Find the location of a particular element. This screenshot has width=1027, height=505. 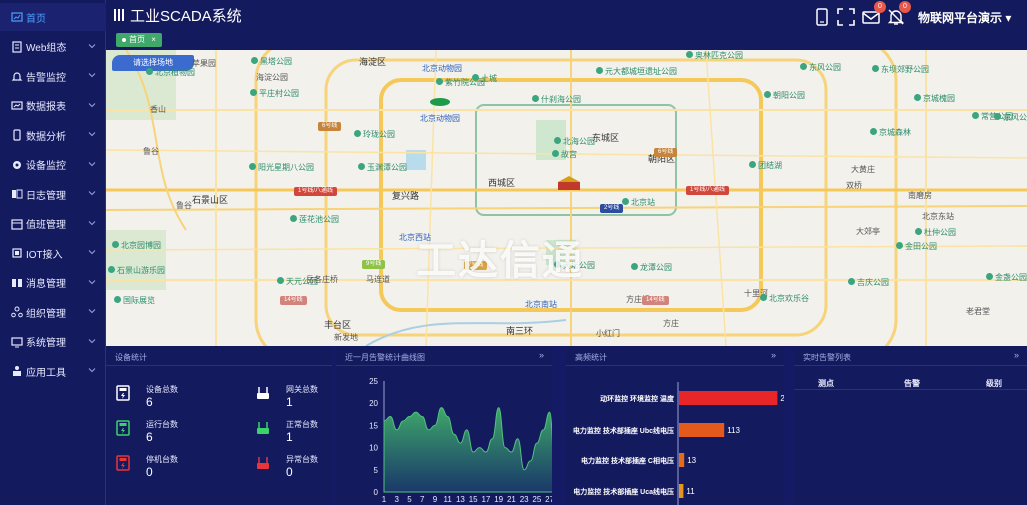

x-tick-label: 19 is located at coordinates (498, 499).